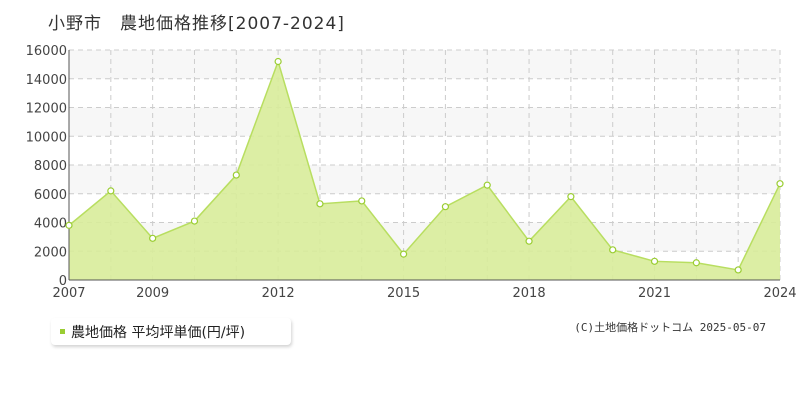 Image resolution: width=800 pixels, height=400 pixels. I want to click on y-tick-label: 0, so click(63, 281).